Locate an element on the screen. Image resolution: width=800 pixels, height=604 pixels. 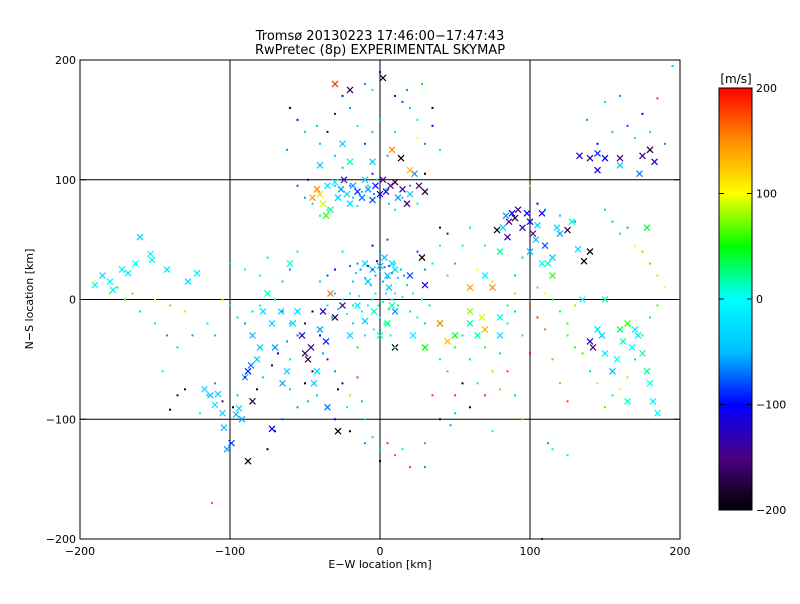
y-tick-label: 100 is located at coordinates (65, 180).